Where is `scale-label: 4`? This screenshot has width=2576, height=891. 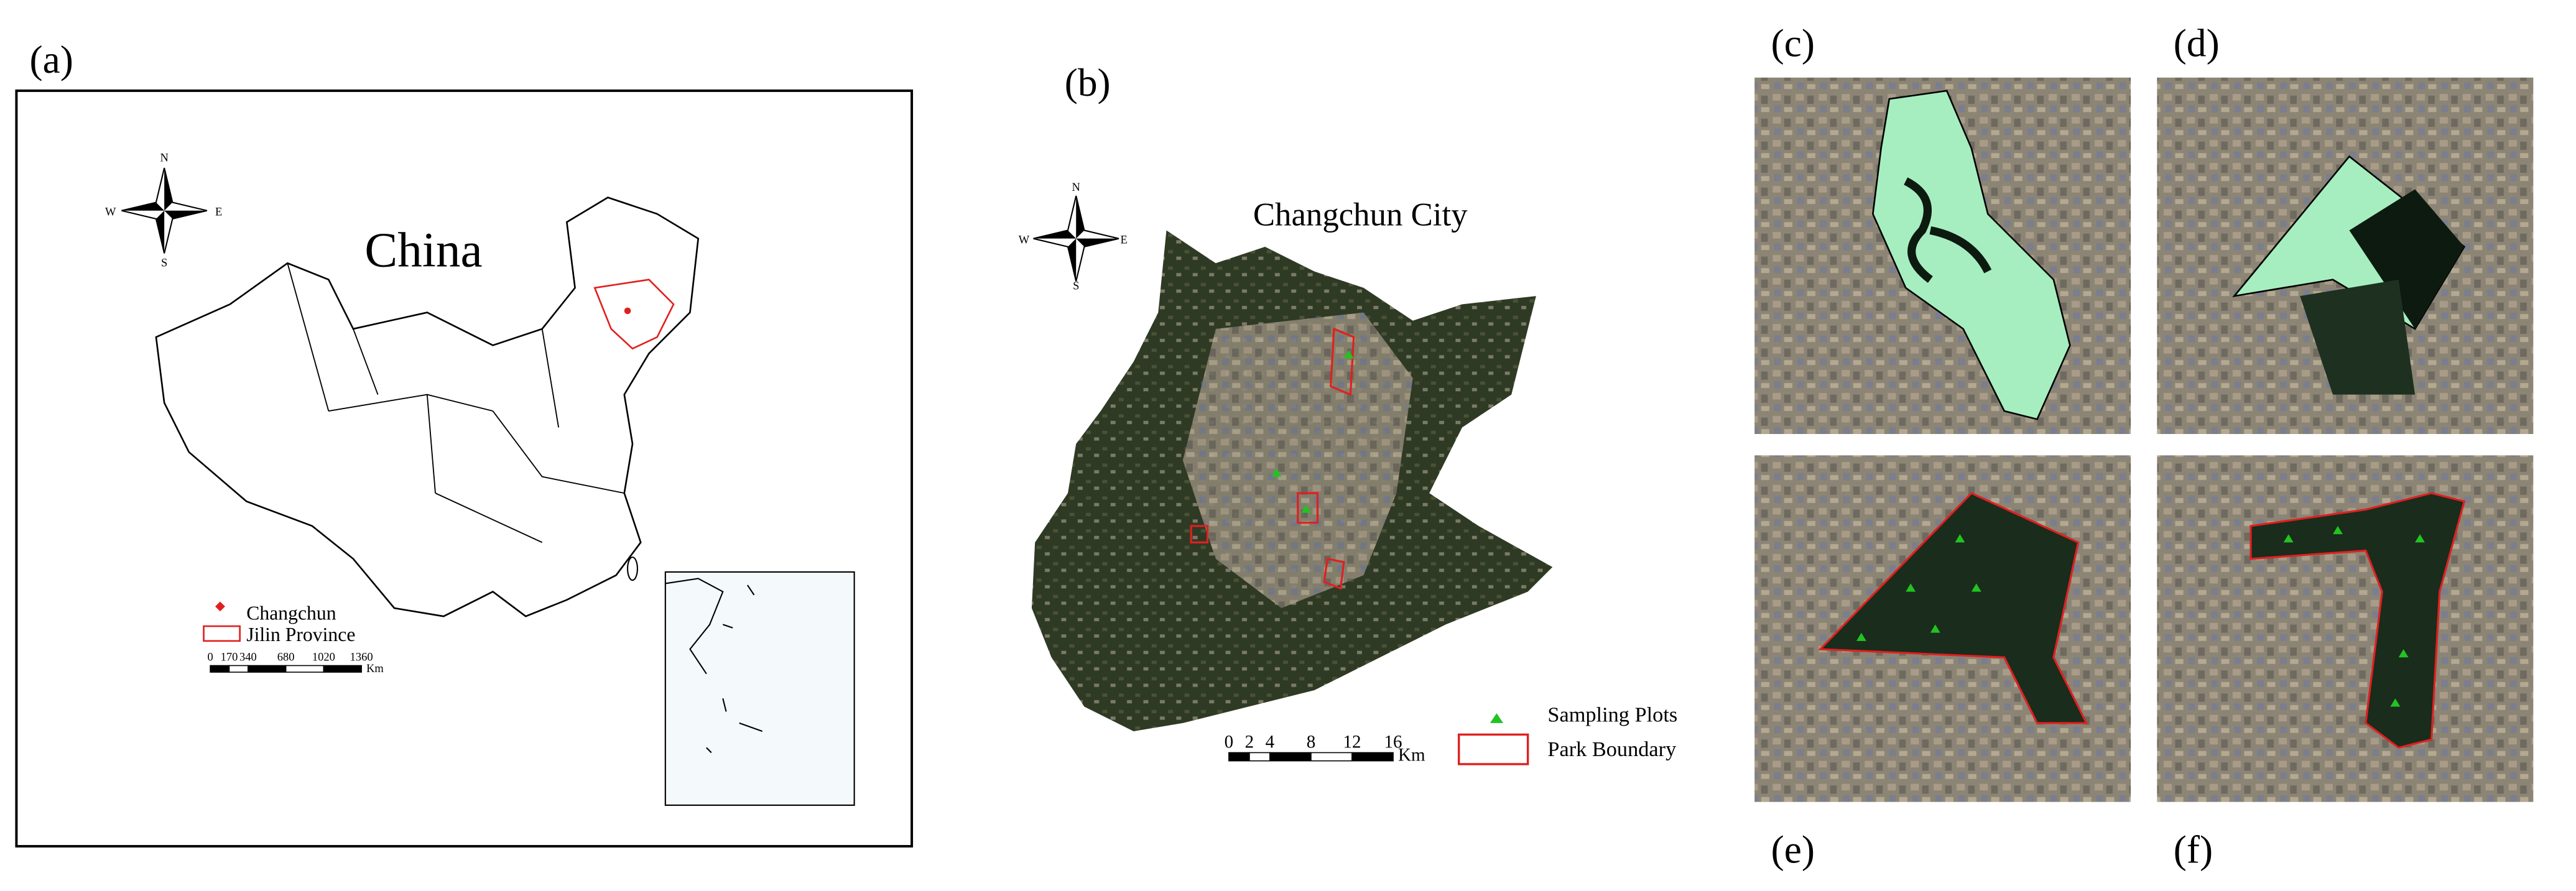 scale-label: 4 is located at coordinates (1270, 742).